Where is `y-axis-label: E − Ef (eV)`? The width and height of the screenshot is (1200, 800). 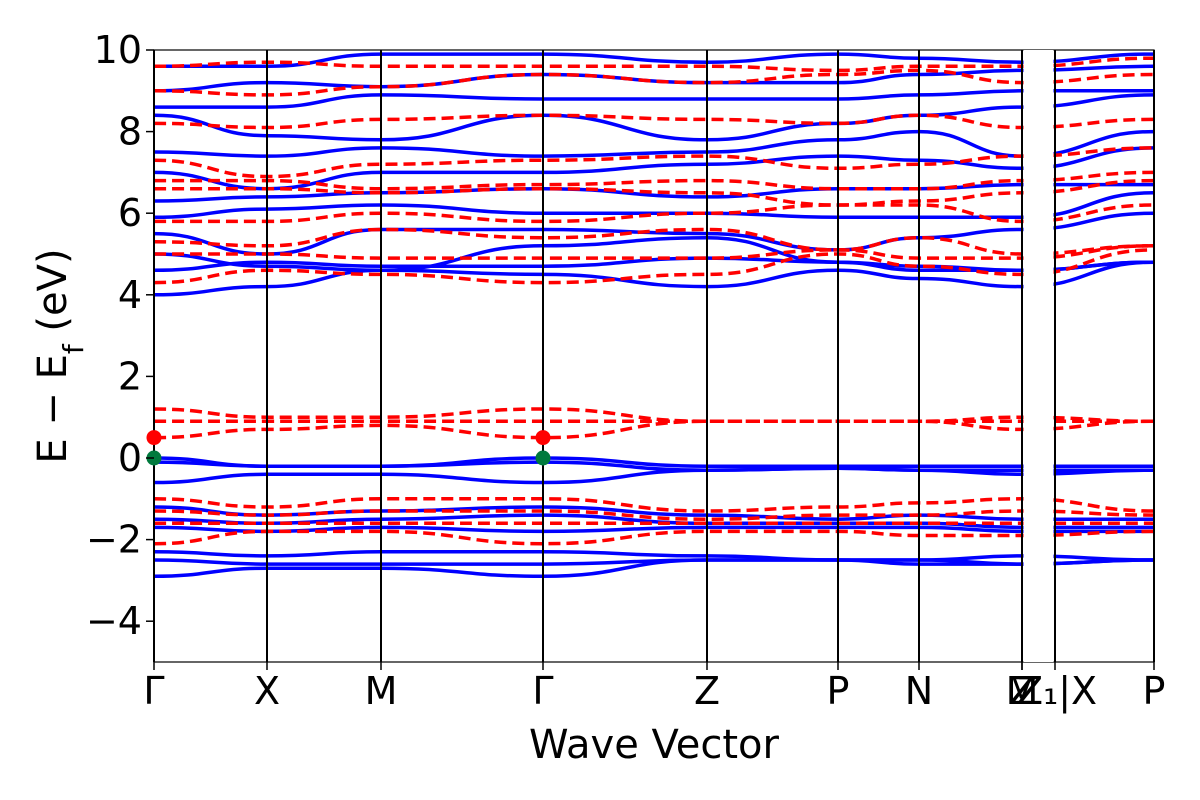
y-axis-label: E − Ef (eV) is located at coordinates (60, 355).